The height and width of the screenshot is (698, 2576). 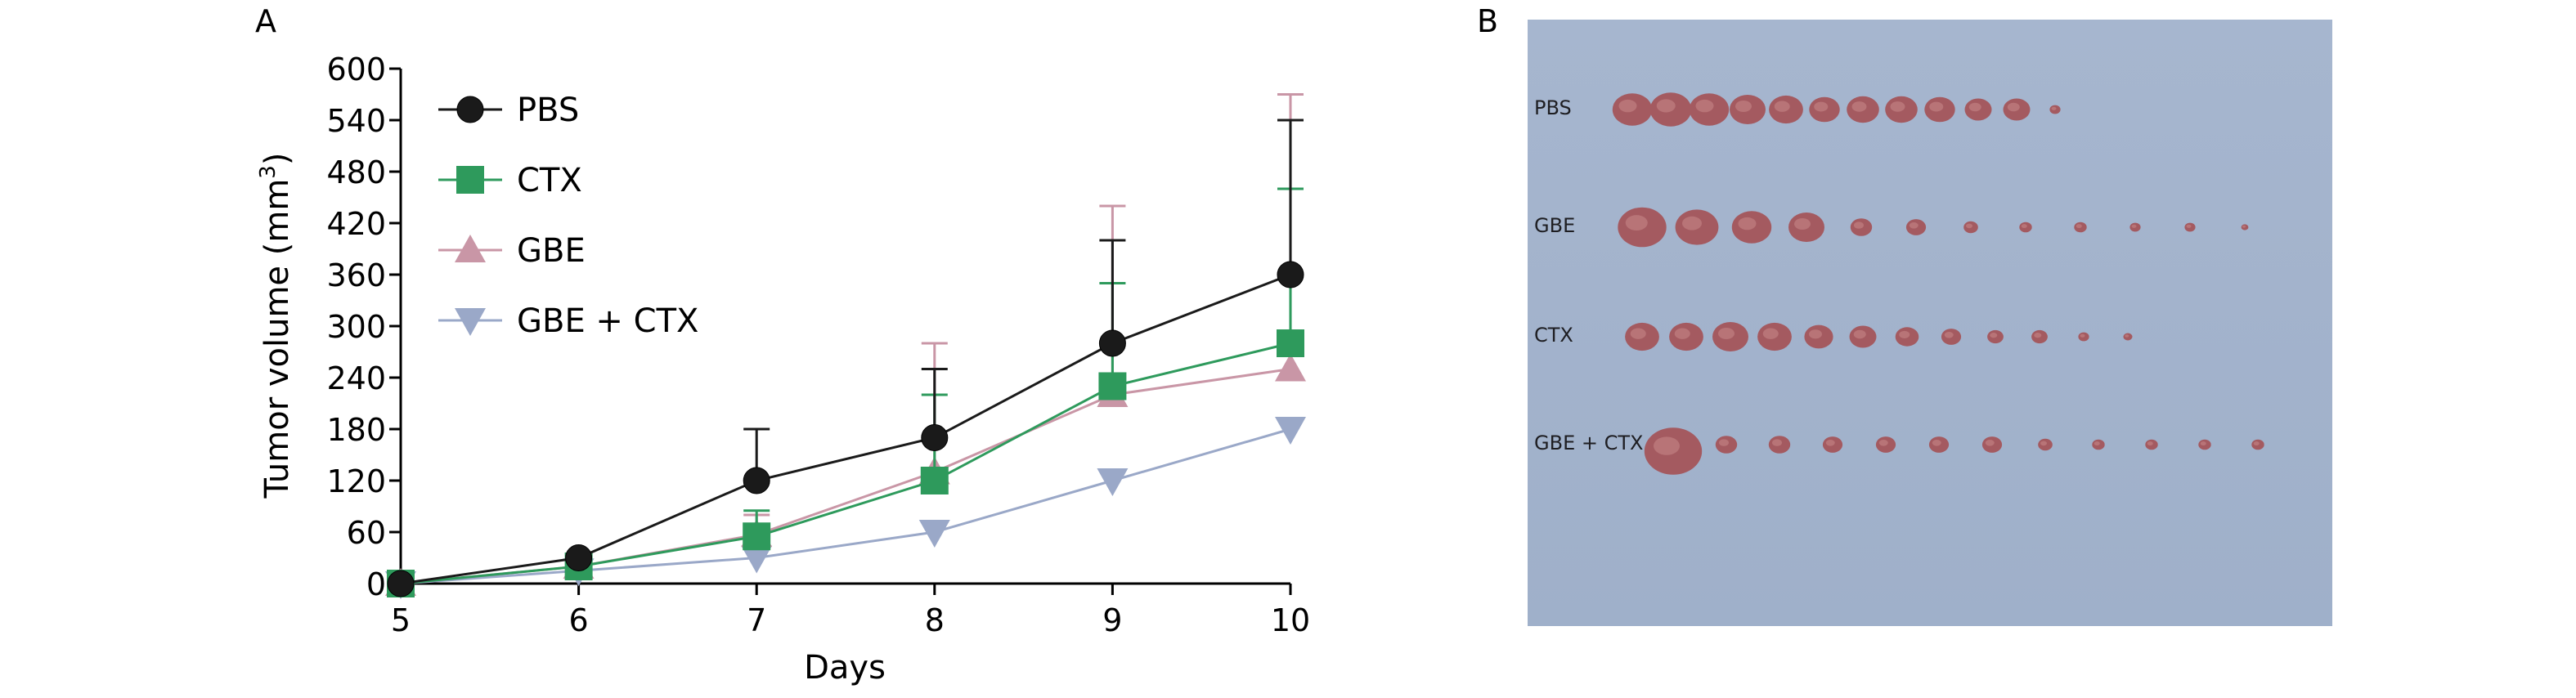 I want to click on y-tick-label: 240, so click(x=356, y=378).